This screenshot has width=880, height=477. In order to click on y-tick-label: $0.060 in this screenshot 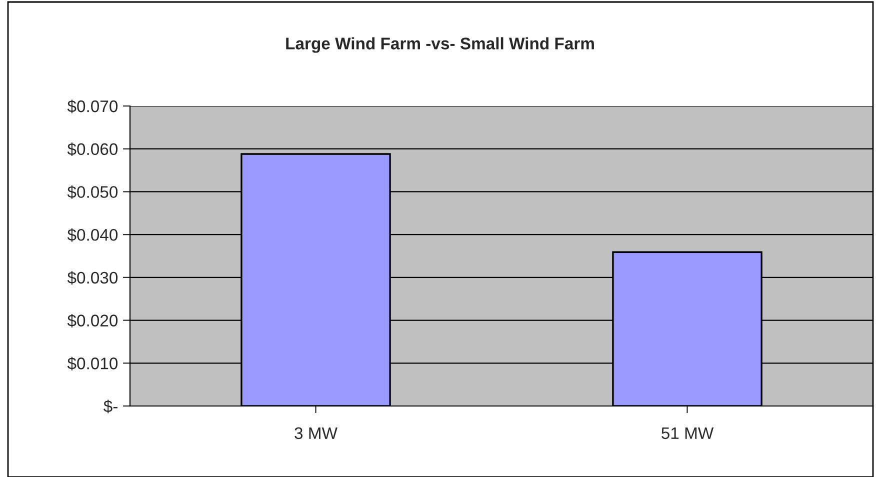, I will do `click(92, 149)`.